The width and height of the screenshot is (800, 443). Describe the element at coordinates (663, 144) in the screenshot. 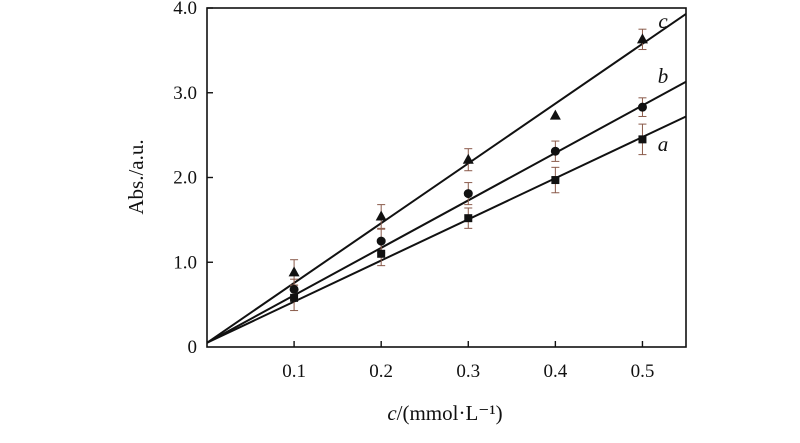

I see `series-label-a: a` at that location.